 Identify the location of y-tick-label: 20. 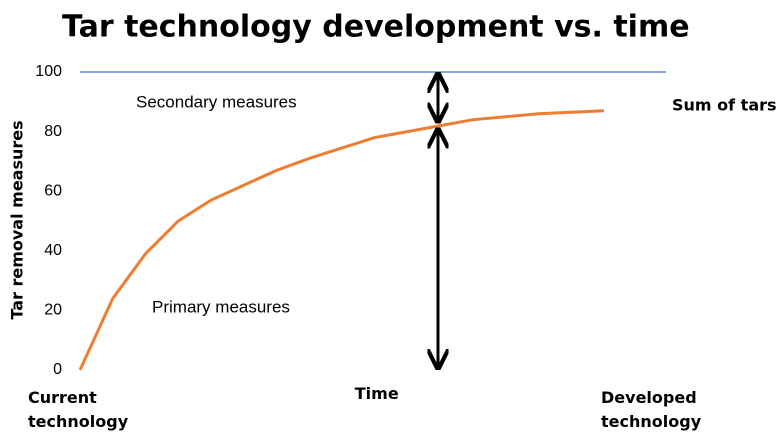
(53, 310).